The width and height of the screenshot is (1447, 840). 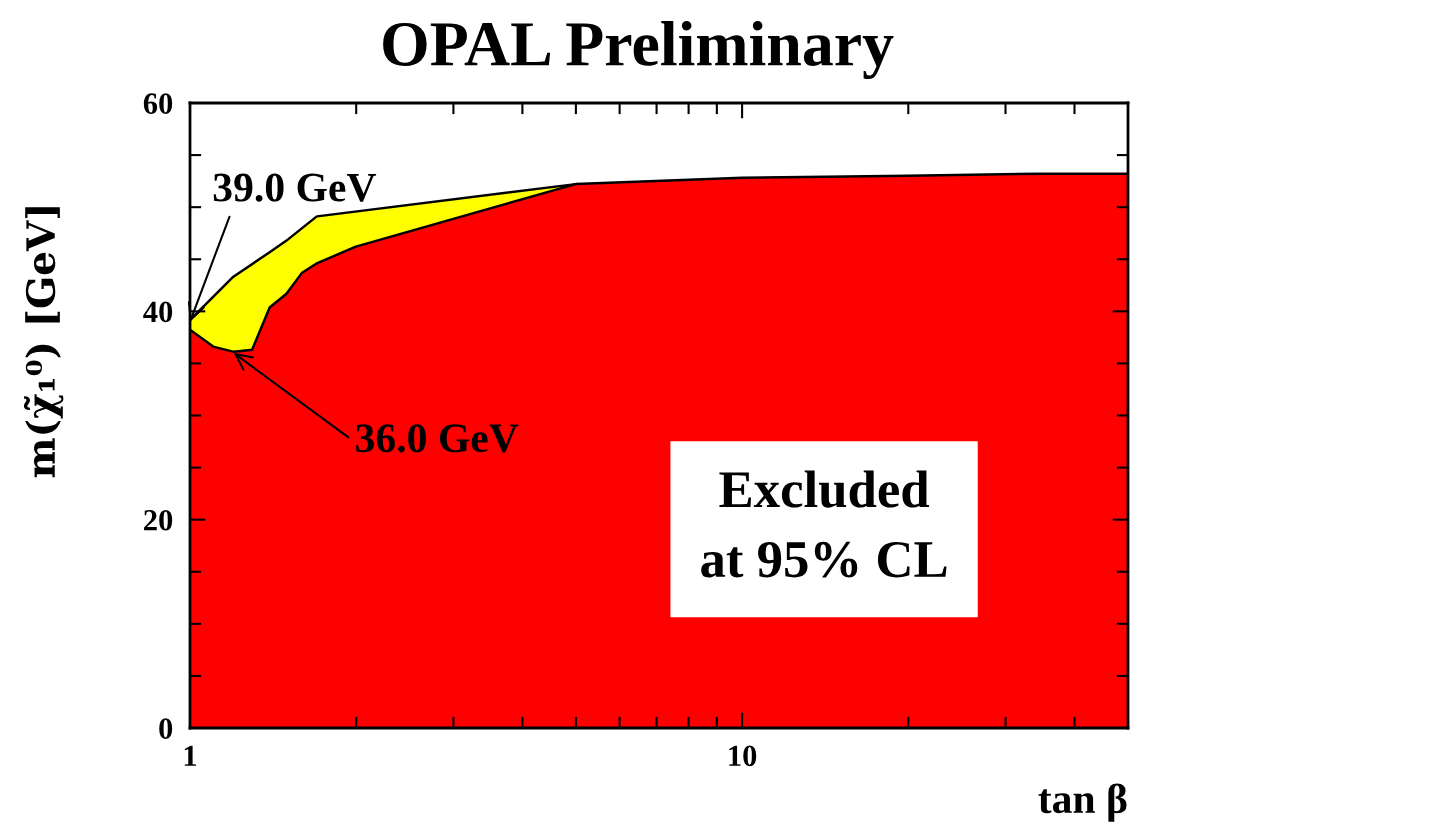 I want to click on annotation: Excluded at 95% CL, so click(x=824, y=524).